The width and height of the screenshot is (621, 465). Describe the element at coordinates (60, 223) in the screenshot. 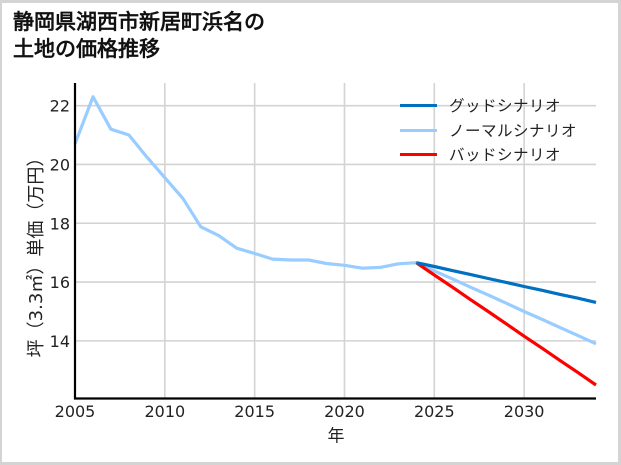

I see `y-tick-label: 18` at that location.